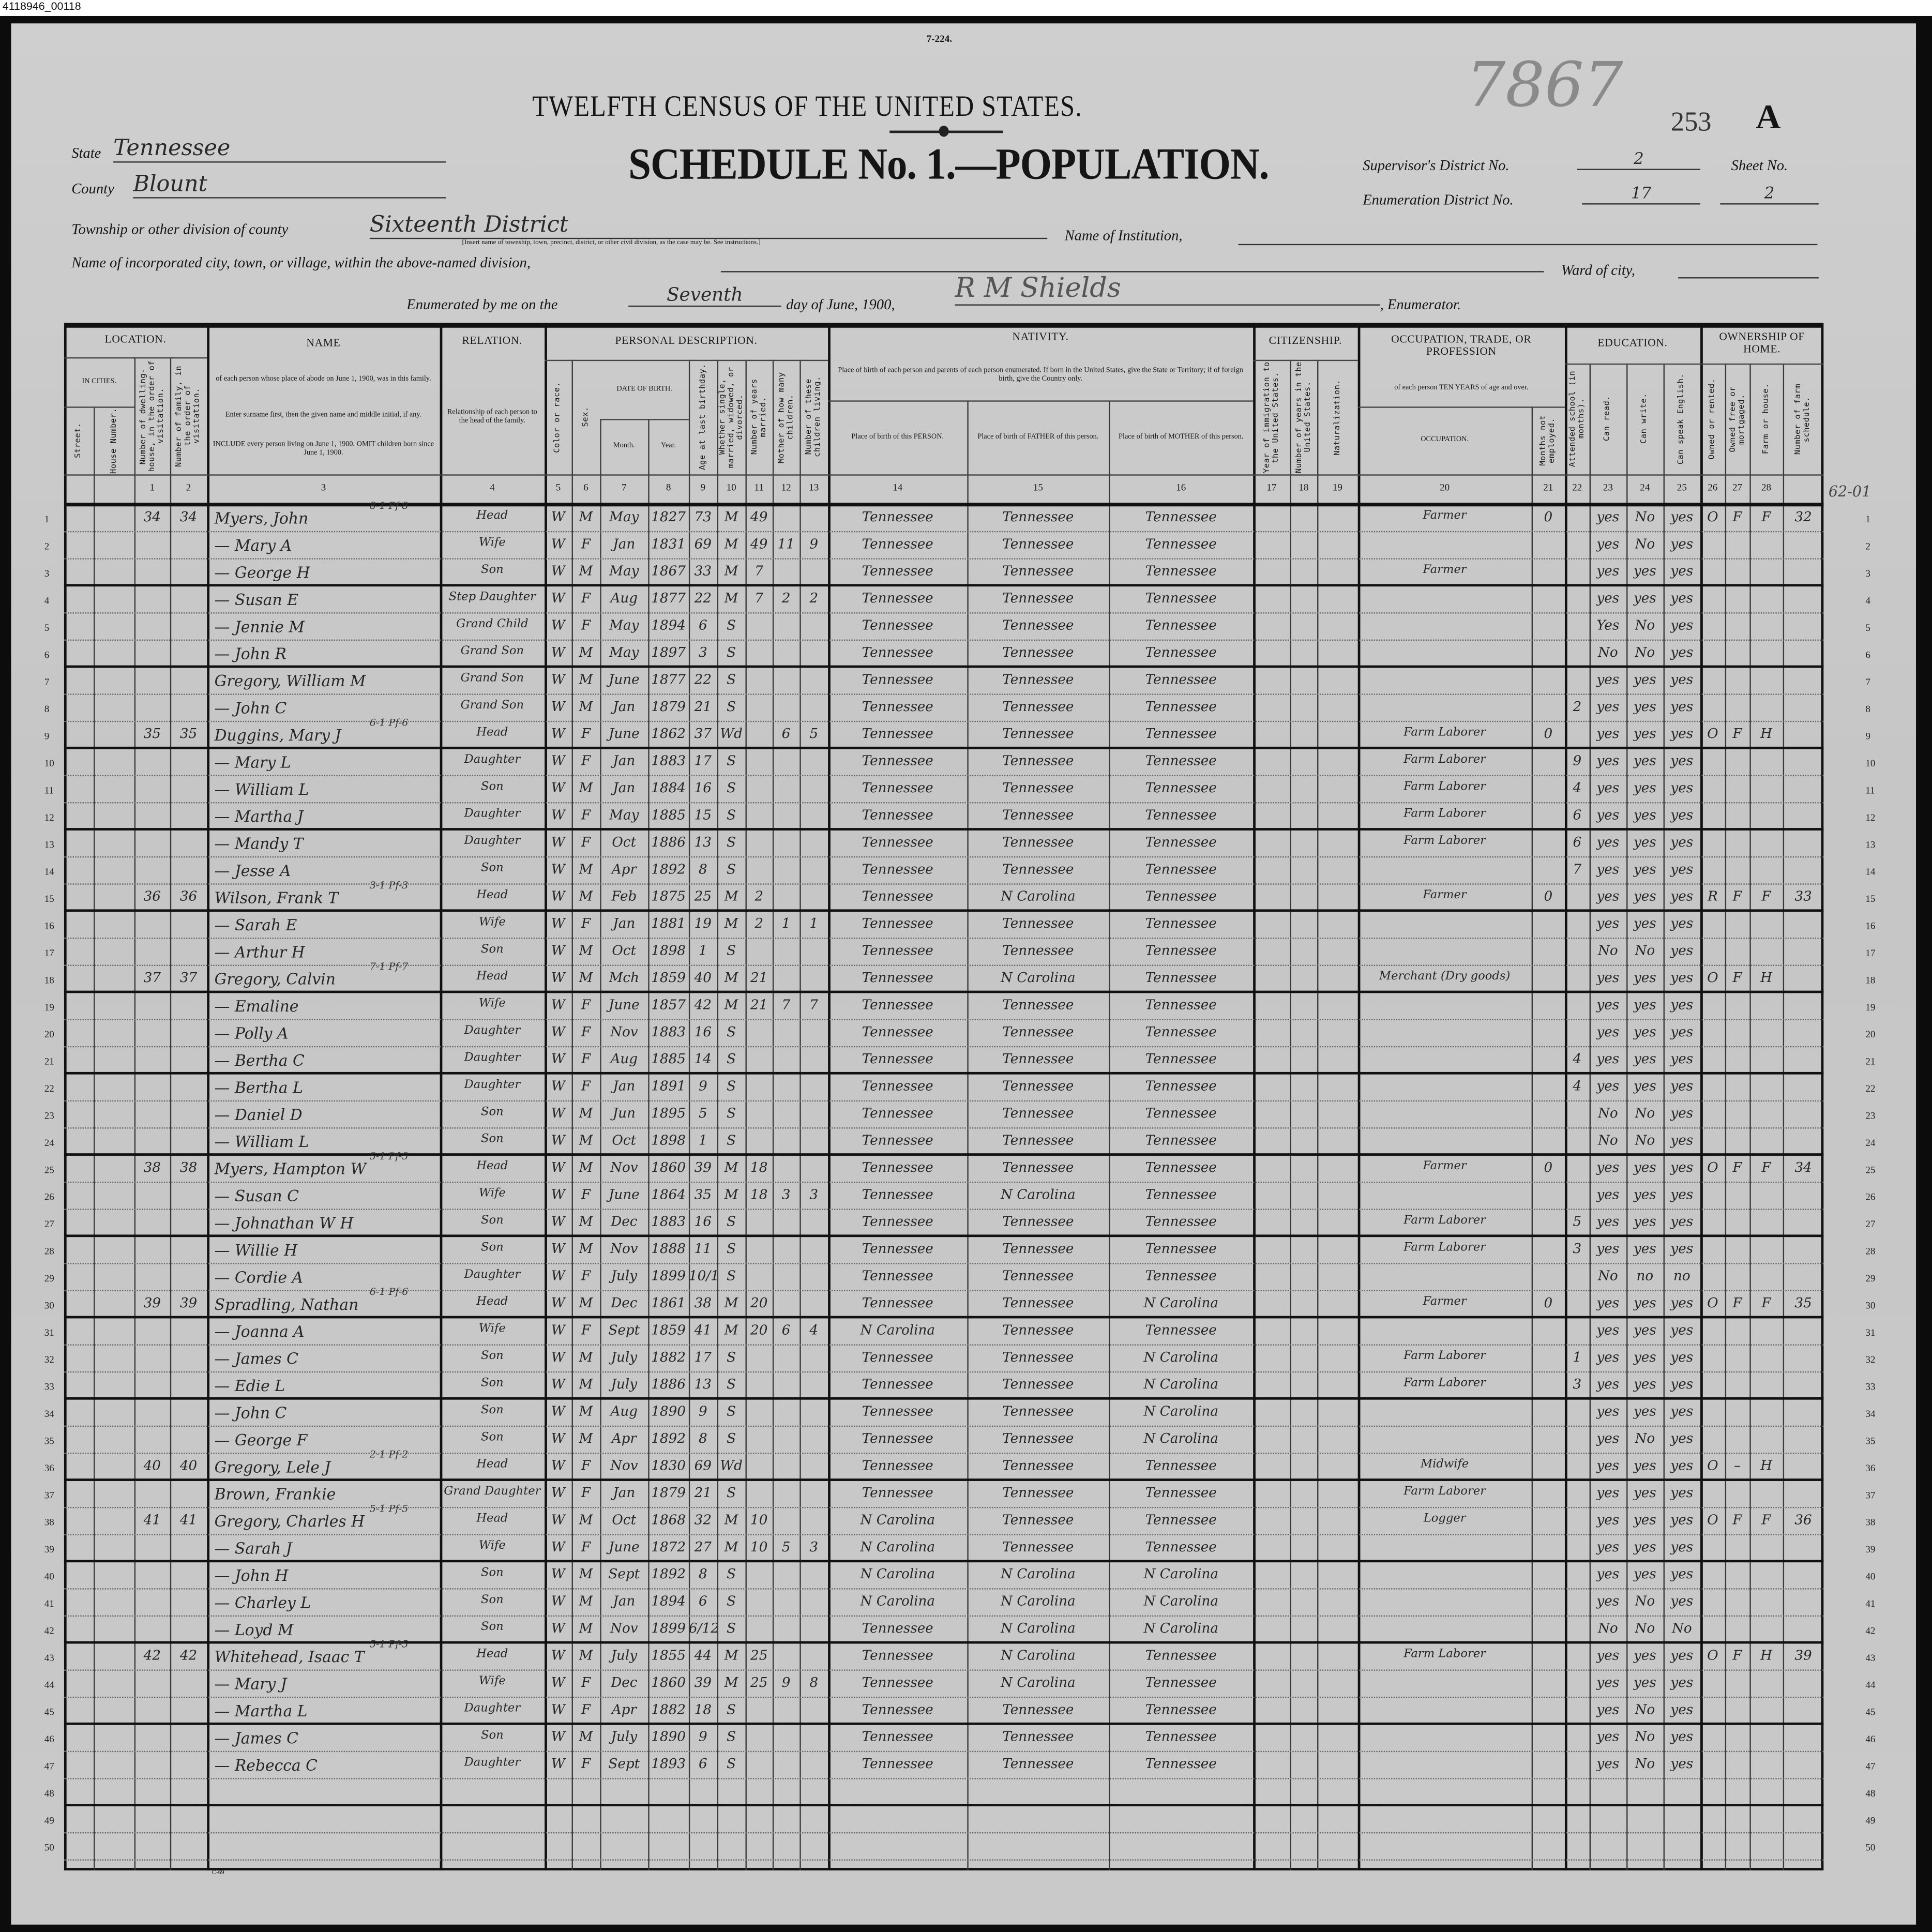 The image size is (1932, 1932). I want to click on header-rule, so click(686, 360).